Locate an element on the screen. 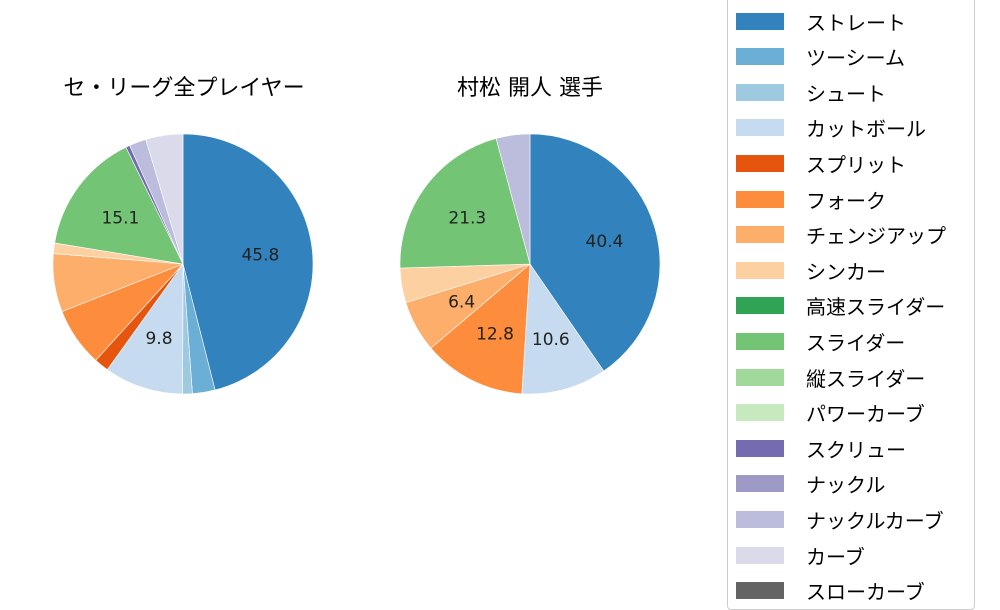 The image size is (1000, 610). slice-value-label: 21.3 is located at coordinates (467, 219).